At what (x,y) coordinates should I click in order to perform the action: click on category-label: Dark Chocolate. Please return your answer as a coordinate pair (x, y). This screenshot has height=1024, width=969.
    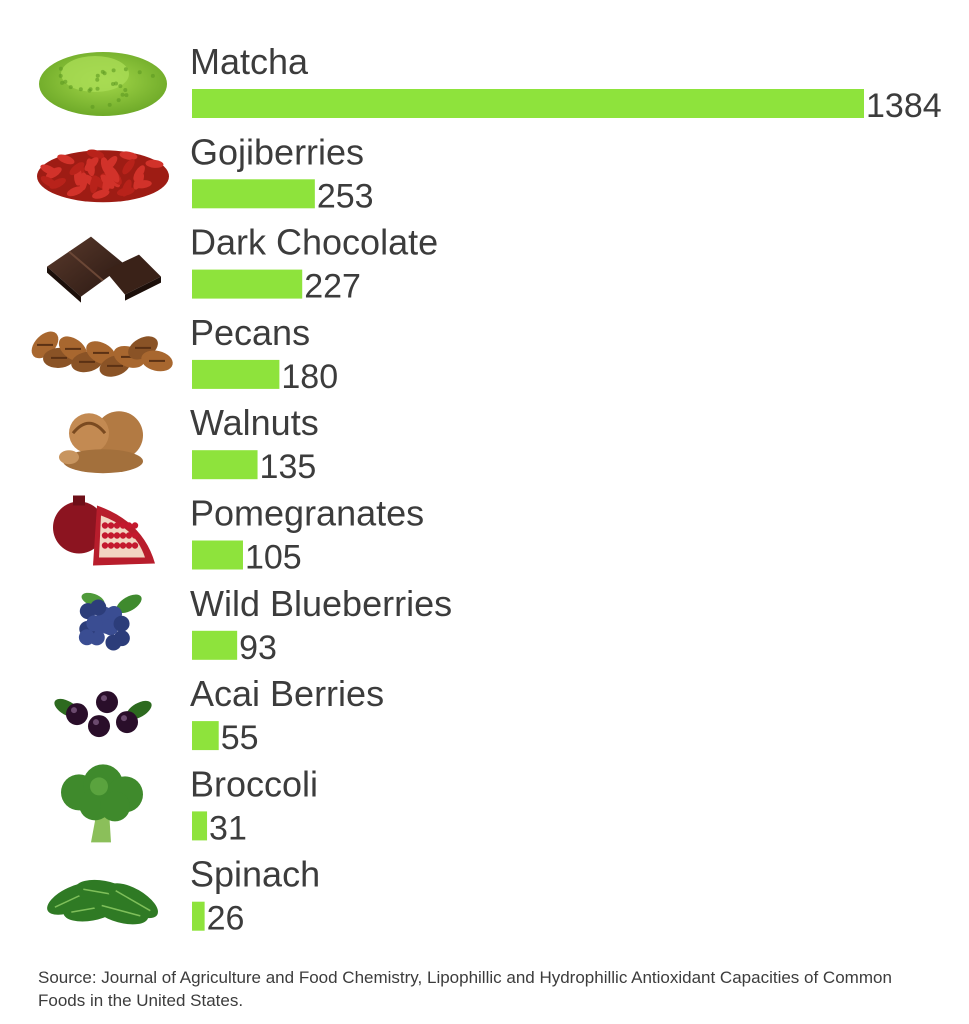
    Looking at the image, I should click on (314, 242).